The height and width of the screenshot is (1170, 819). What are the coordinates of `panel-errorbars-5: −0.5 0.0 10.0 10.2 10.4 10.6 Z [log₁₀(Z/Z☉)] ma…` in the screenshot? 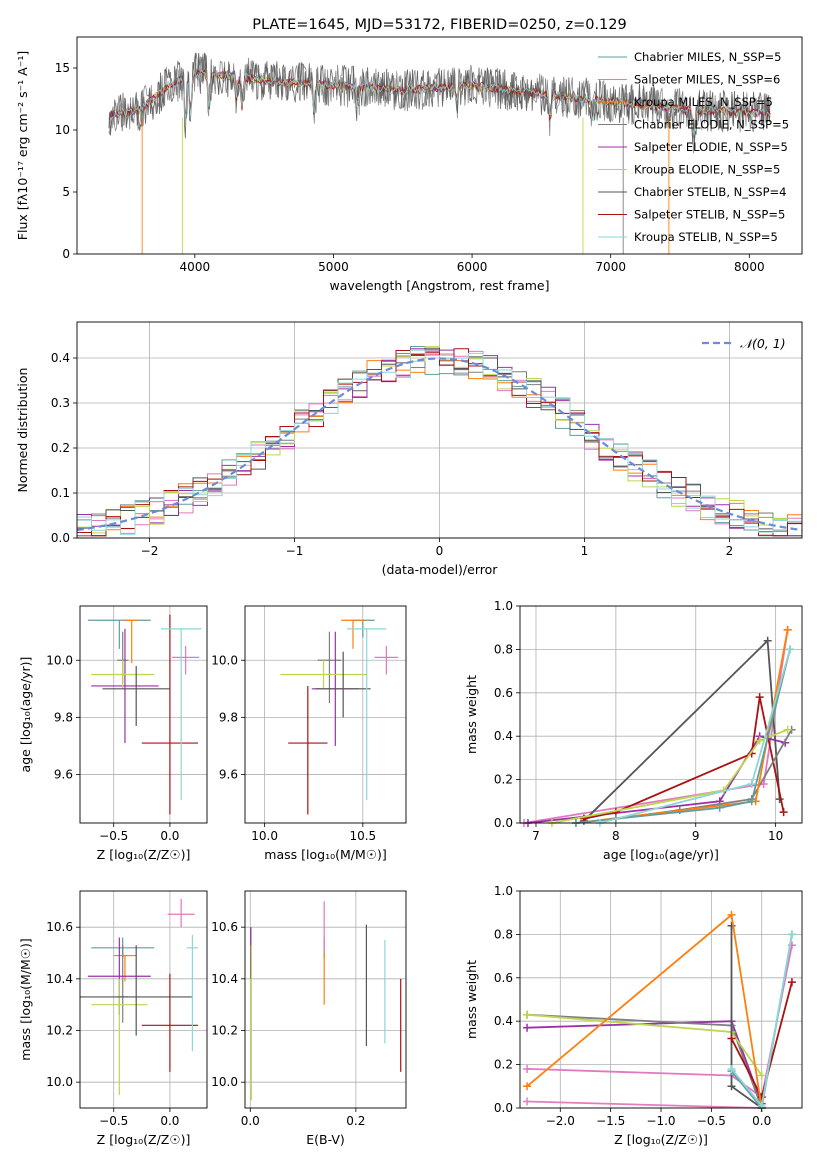 It's located at (113, 1018).